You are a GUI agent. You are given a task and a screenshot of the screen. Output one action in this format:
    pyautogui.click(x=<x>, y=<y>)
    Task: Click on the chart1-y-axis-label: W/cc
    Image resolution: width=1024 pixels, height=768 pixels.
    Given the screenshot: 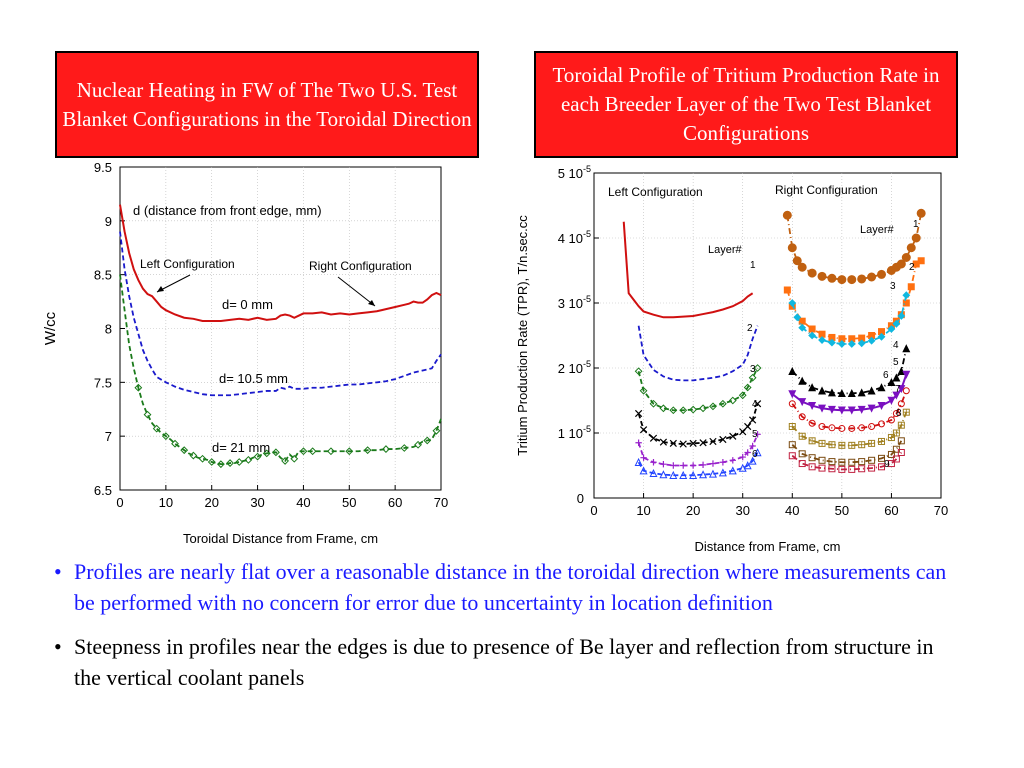 What is the action you would take?
    pyautogui.click(x=50, y=328)
    